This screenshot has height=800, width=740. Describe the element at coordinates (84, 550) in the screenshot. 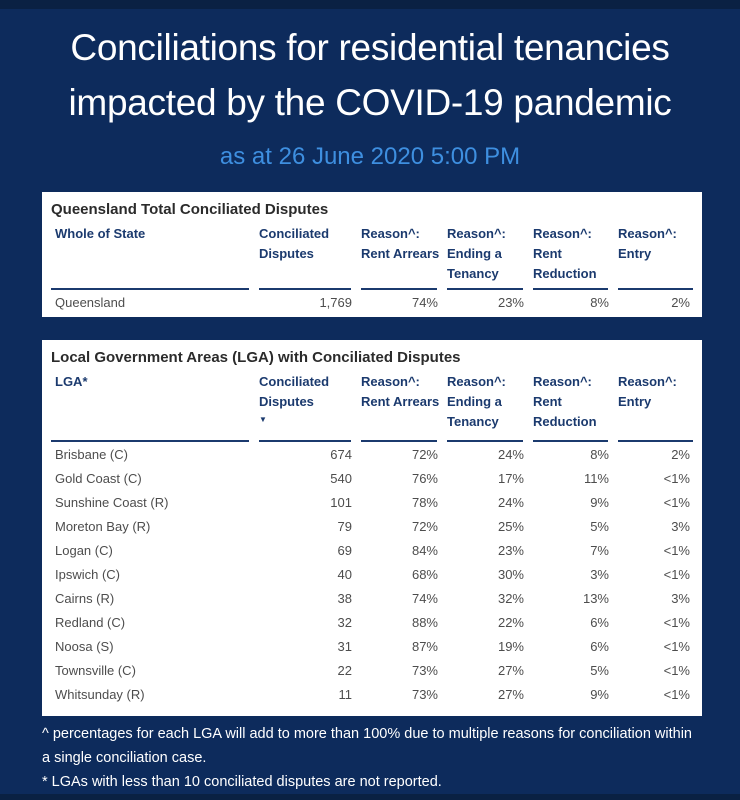

I see `row-label-cell: Logan (C)` at that location.